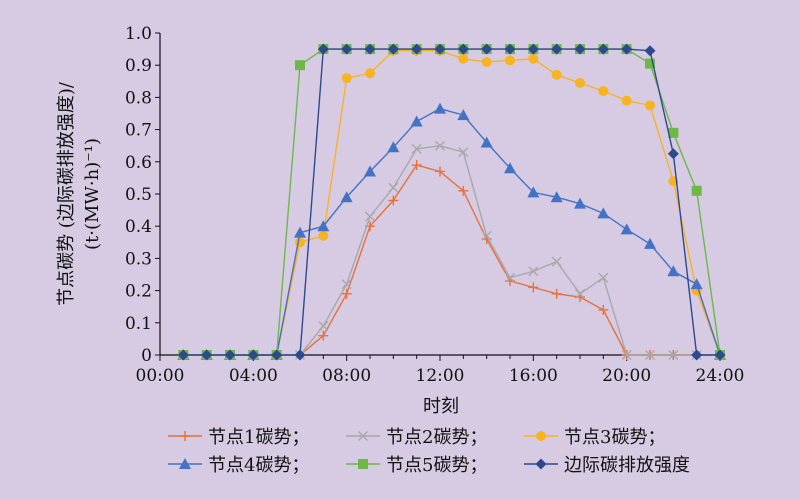 The image size is (800, 500). Describe the element at coordinates (138, 259) in the screenshot. I see `y-tick-label: 0.3` at that location.